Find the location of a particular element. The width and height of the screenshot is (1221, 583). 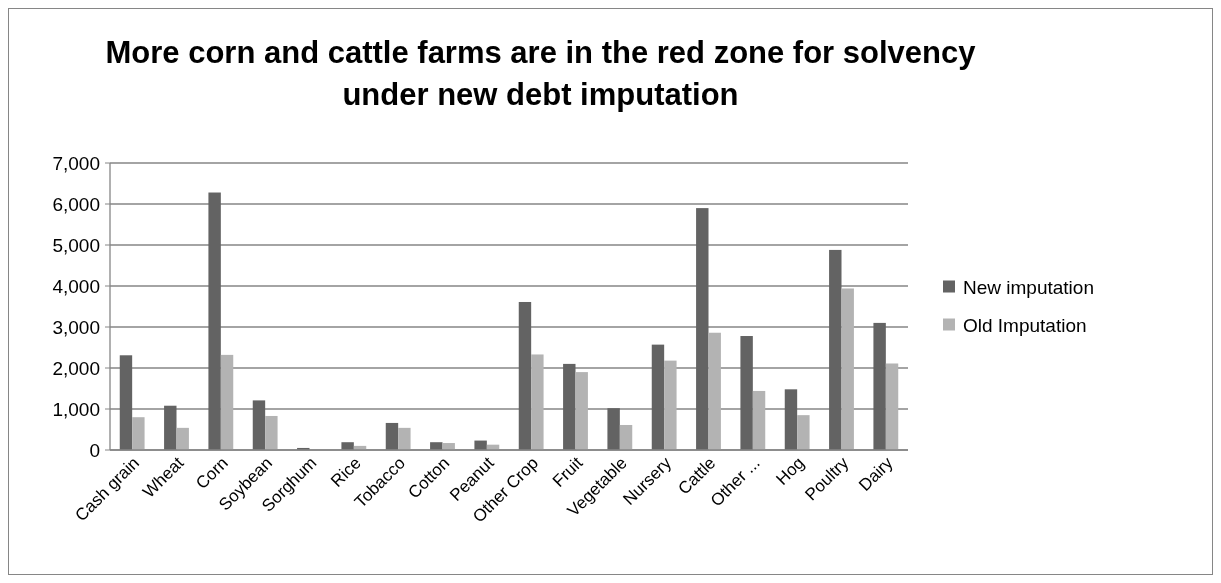

legend-label: New imputation is located at coordinates (1028, 287).